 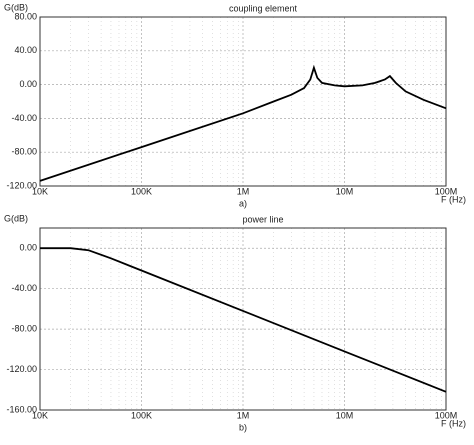 I want to click on chart-title: coupling element, so click(x=263, y=8).